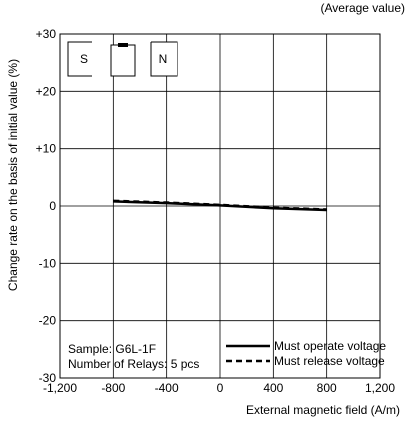 This screenshot has width=410, height=421. Describe the element at coordinates (48, 263) in the screenshot. I see `y-tick-label: -10` at that location.